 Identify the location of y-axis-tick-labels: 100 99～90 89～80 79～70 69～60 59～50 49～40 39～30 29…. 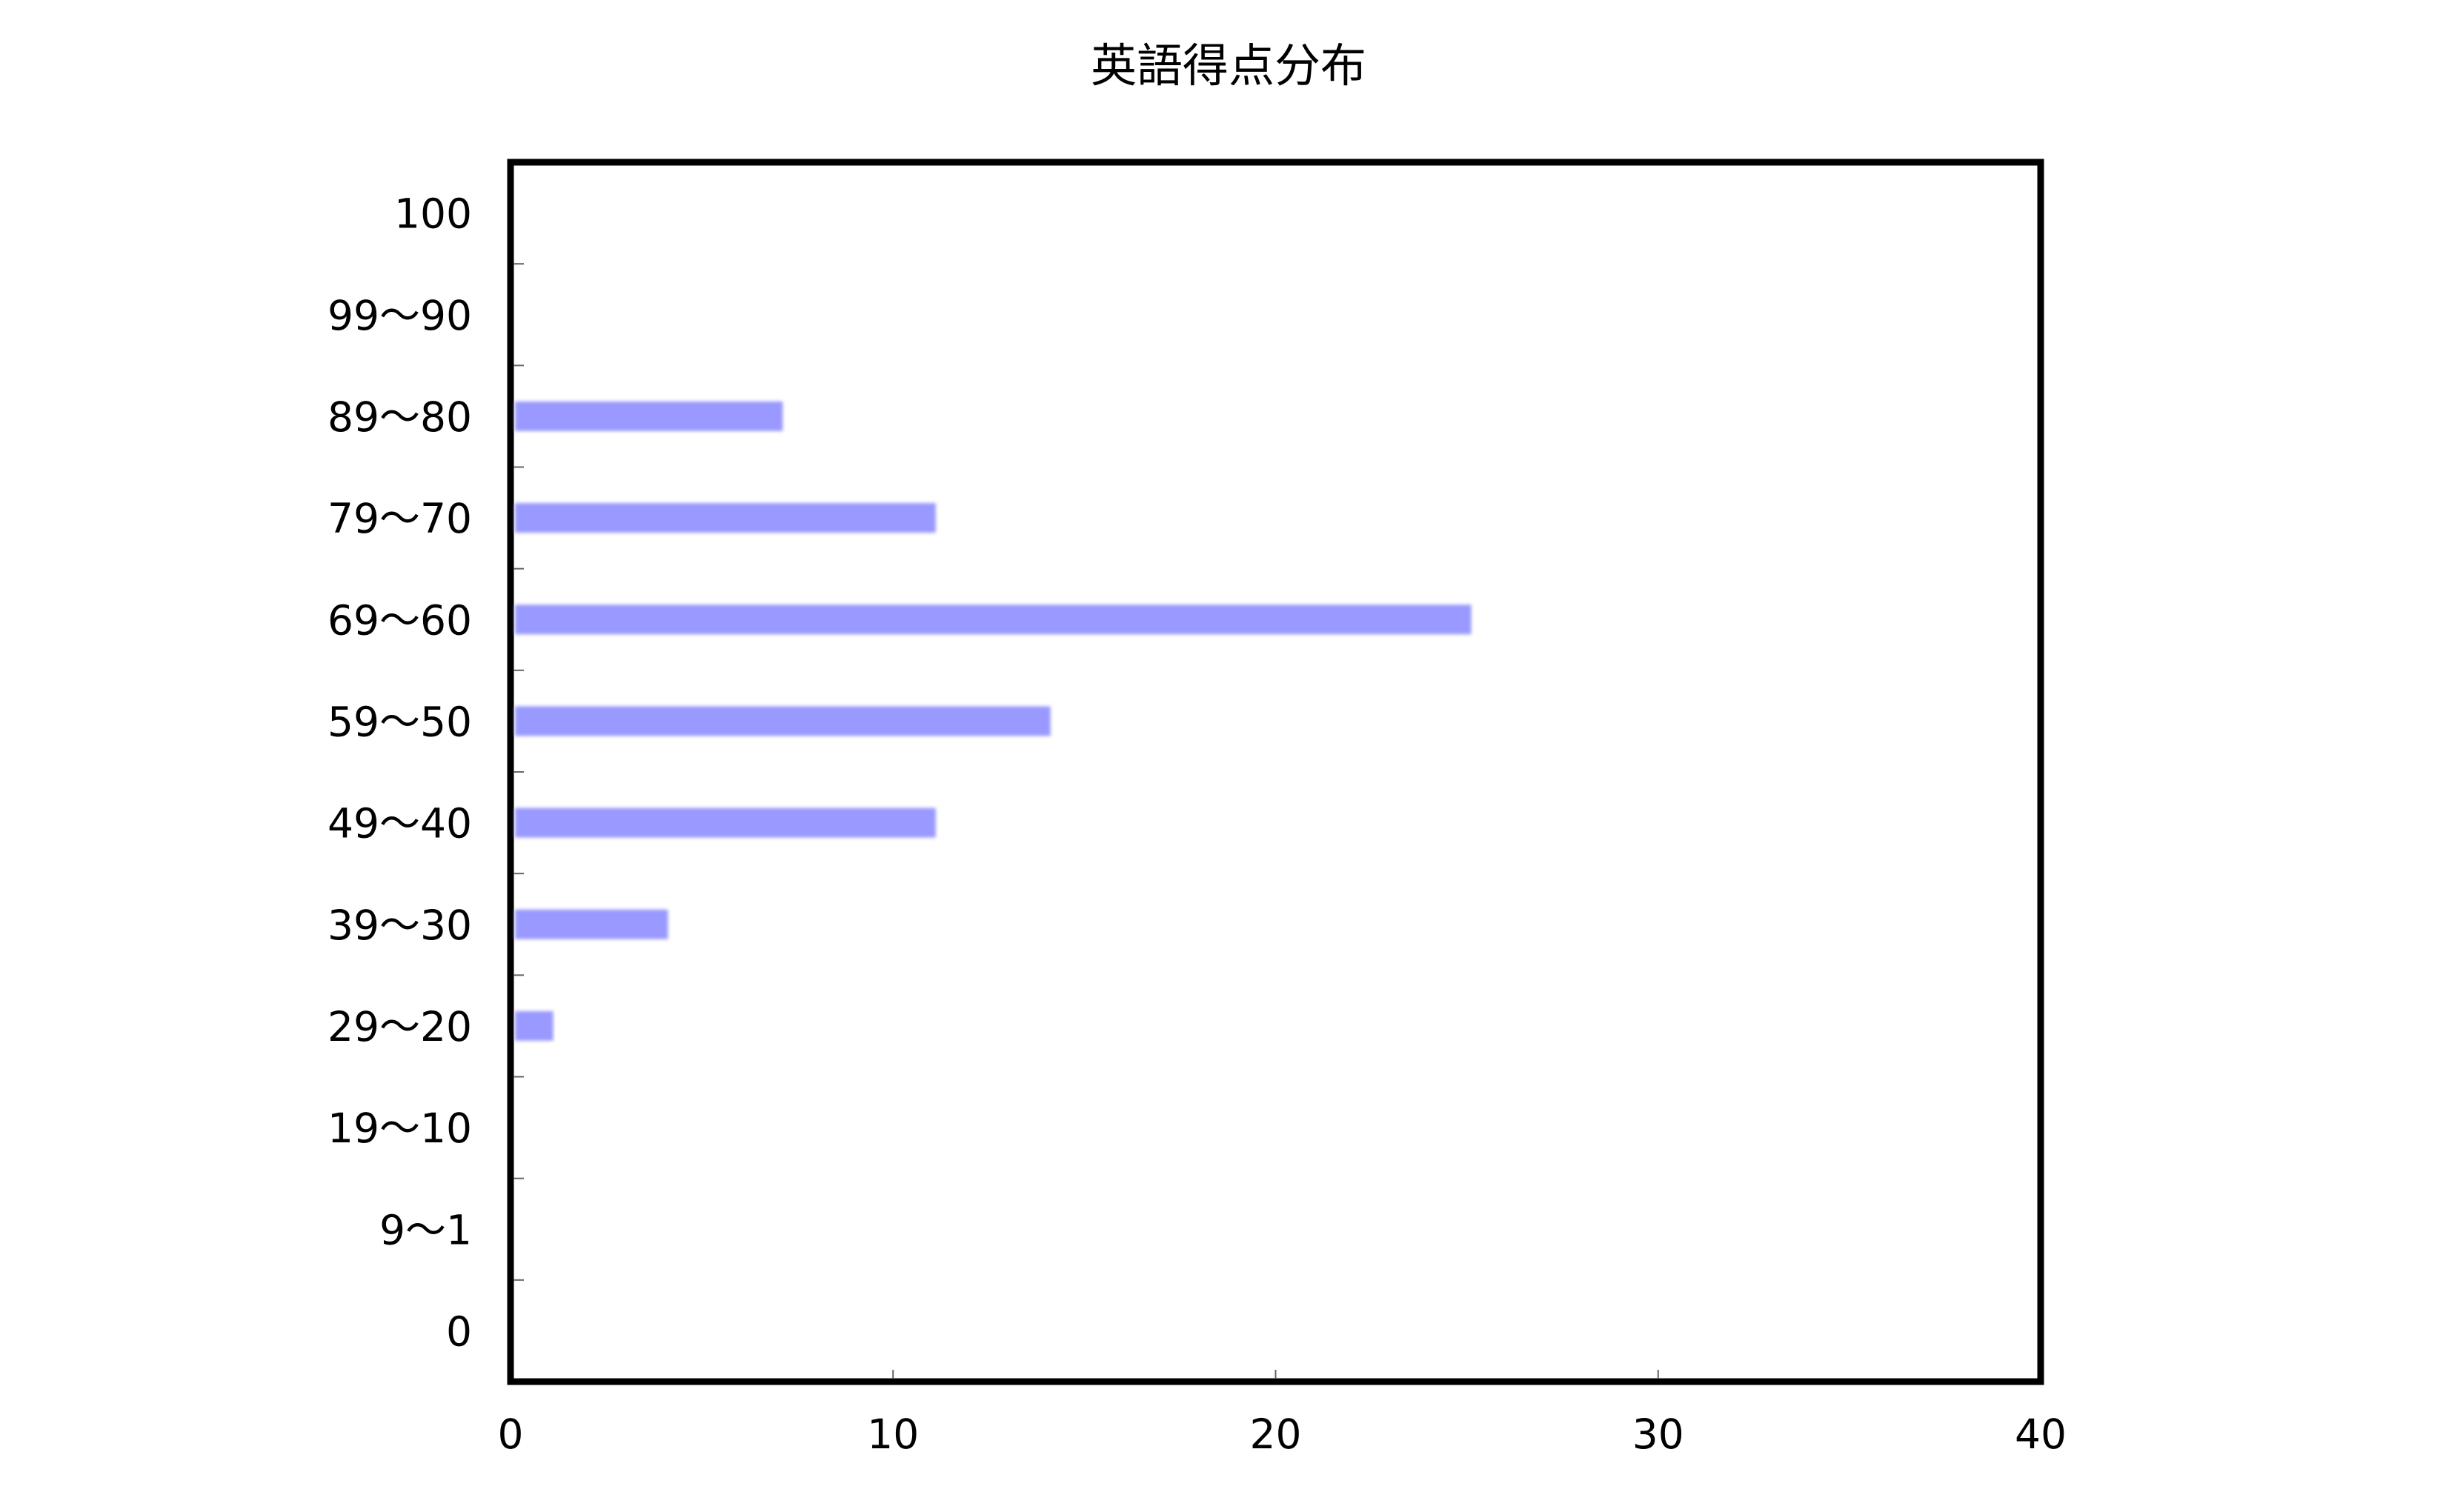
(400, 773).